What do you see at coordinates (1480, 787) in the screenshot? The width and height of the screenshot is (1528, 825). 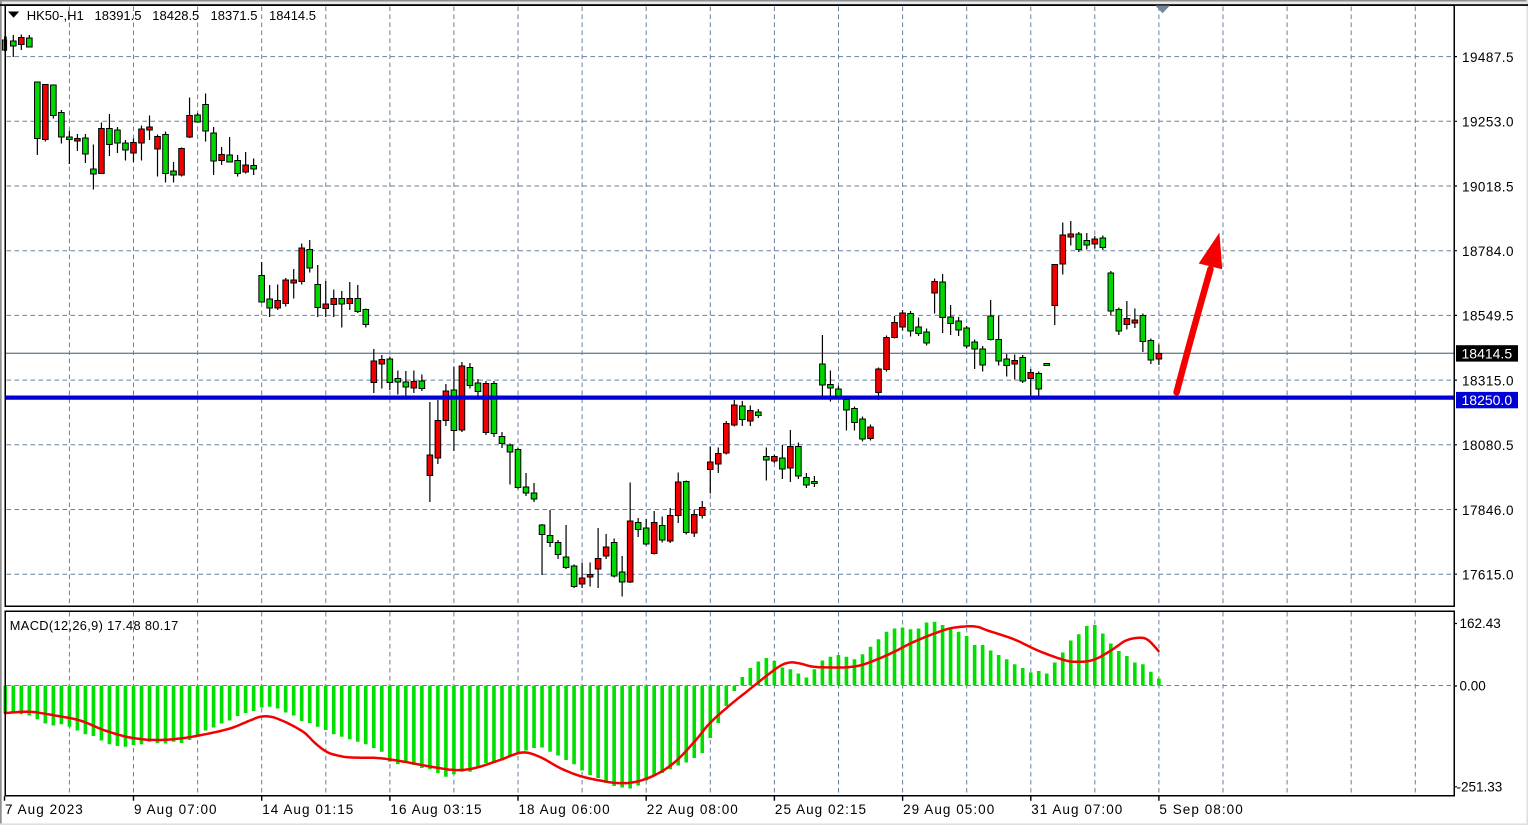 I see `svg-text: -251.33` at bounding box center [1480, 787].